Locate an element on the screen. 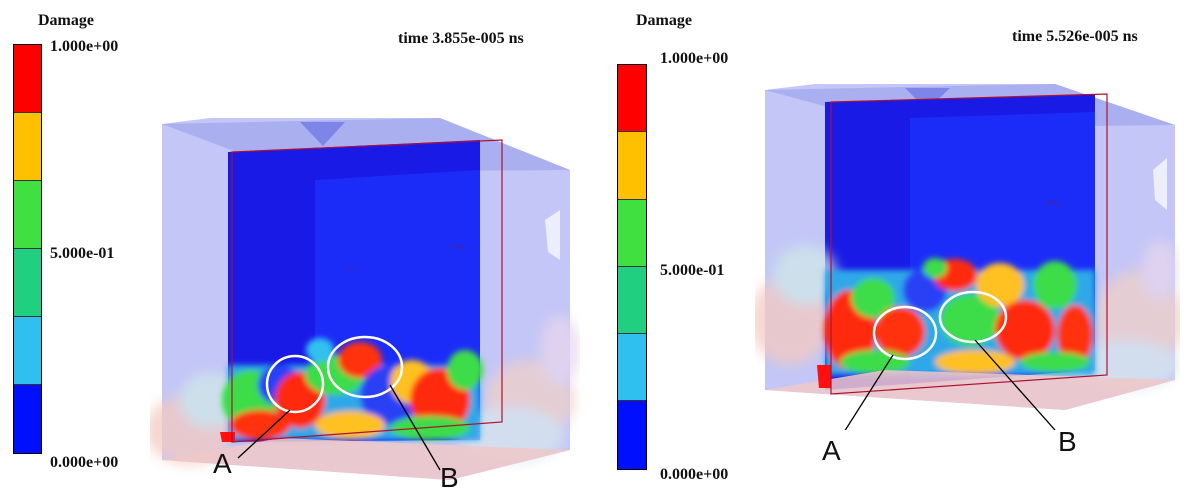 The width and height of the screenshot is (1184, 494). damage-field is located at coordinates (959, 316).